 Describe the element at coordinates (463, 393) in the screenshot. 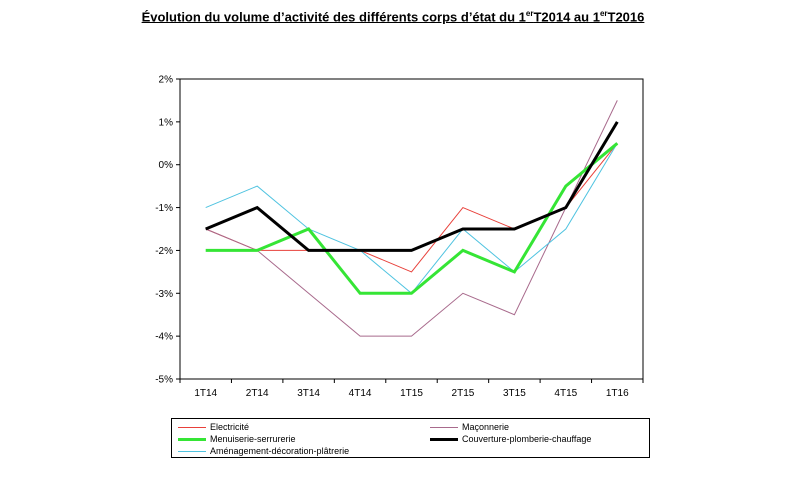

I see `x-tick-label: 2T15` at that location.